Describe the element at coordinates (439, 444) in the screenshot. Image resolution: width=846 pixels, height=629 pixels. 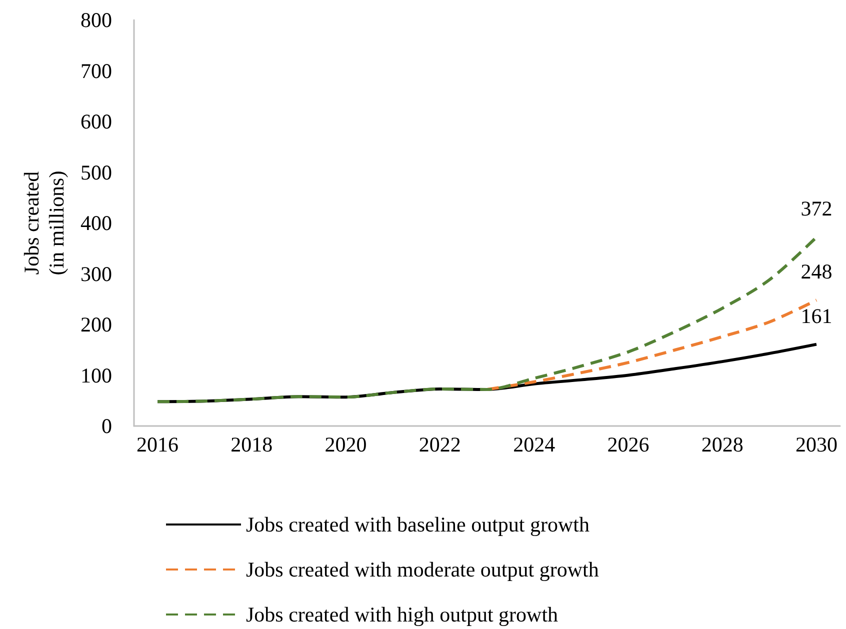
I see `x-tick-label: 2022` at that location.